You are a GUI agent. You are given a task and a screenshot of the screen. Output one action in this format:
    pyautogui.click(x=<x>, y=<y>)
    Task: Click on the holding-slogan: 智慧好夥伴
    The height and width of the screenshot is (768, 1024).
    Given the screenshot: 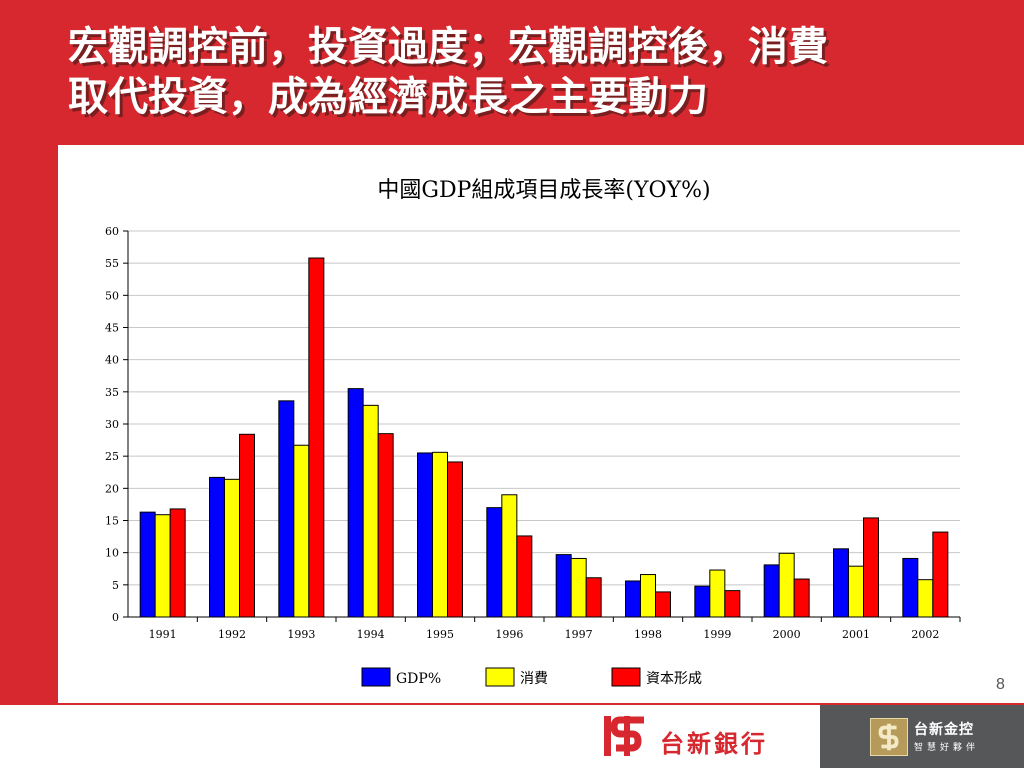 What is the action you would take?
    pyautogui.click(x=947, y=748)
    